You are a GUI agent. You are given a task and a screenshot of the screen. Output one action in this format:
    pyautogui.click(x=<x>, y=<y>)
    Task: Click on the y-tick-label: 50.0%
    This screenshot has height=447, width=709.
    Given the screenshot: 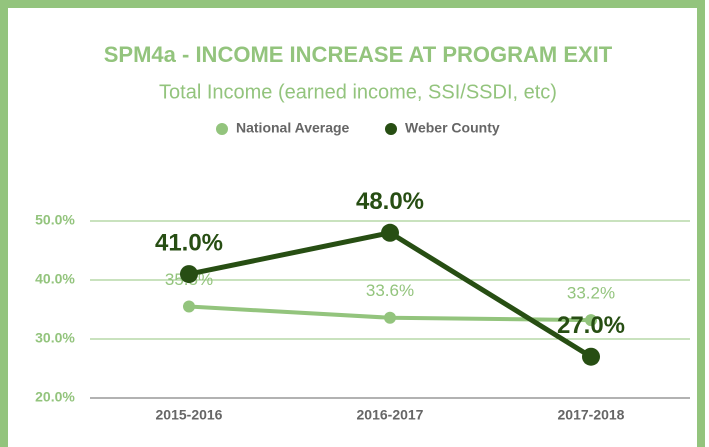 What is the action you would take?
    pyautogui.click(x=55, y=220)
    